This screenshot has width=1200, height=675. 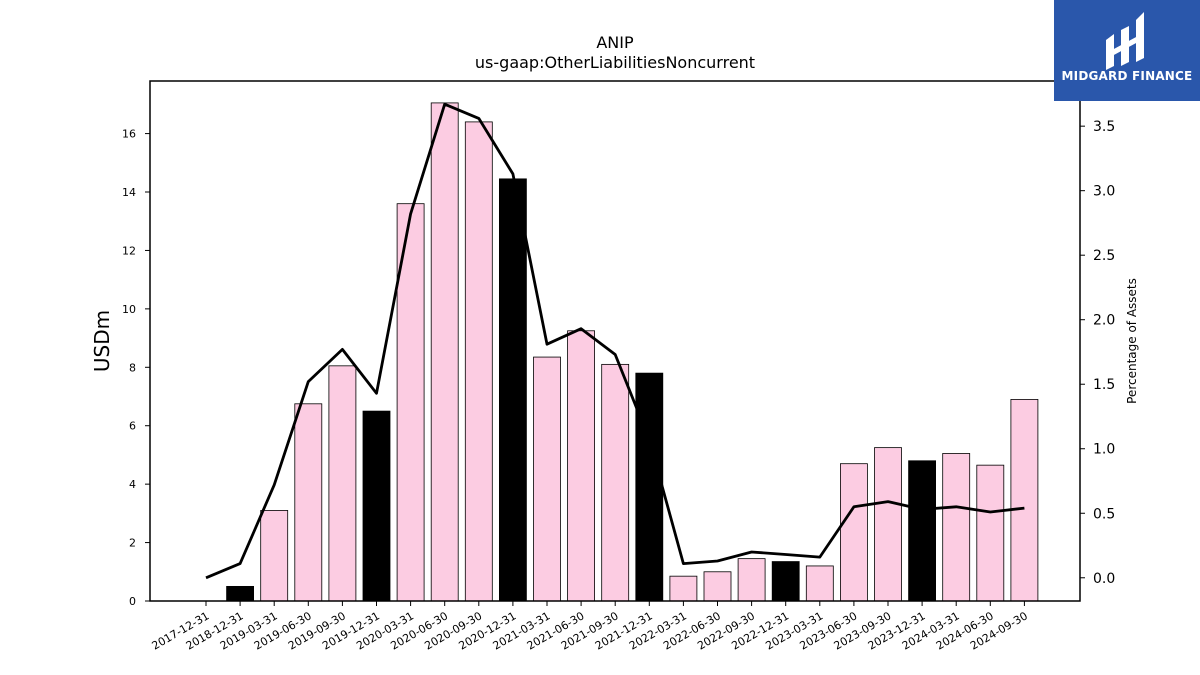 I want to click on y-tick-label: 8, so click(x=132, y=367).